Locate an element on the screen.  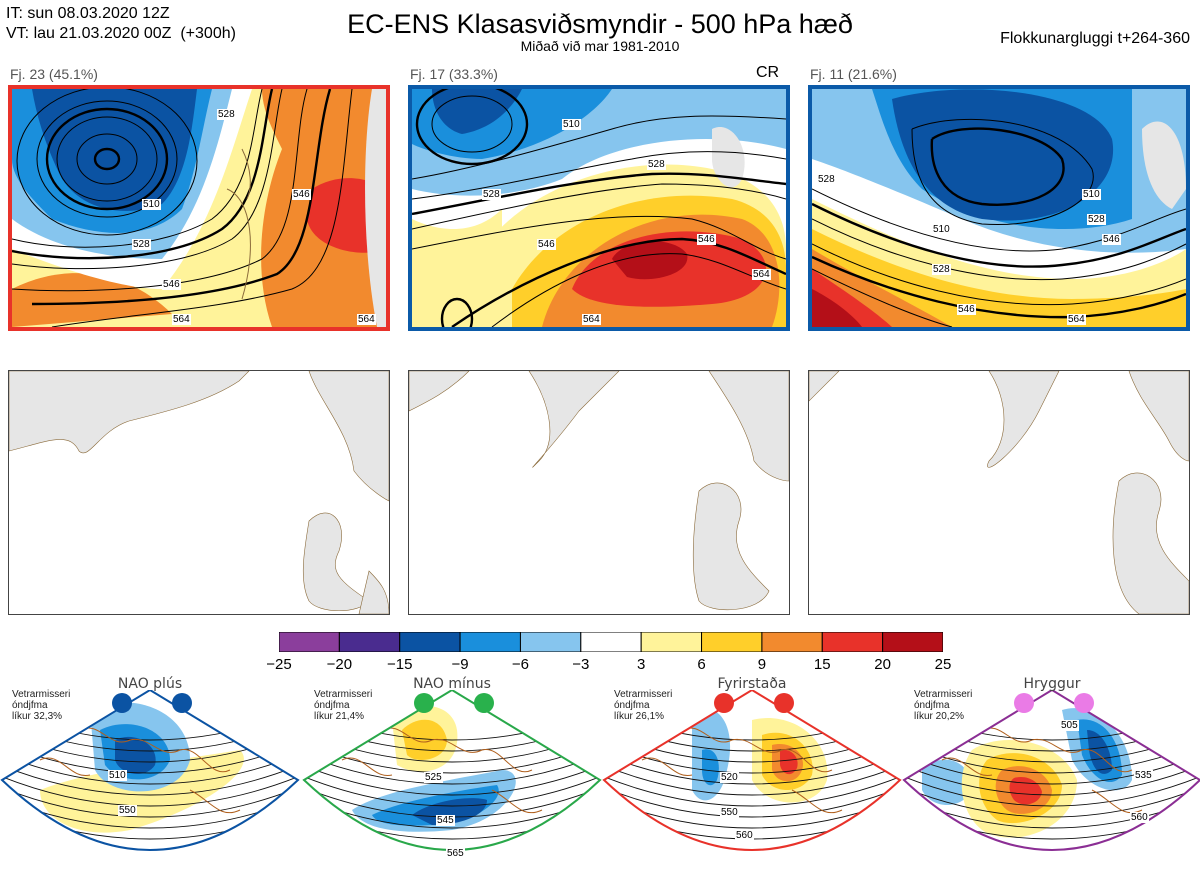
regime-probability-note: Vetrarmisseri óndjfma líkur 20,2% is located at coordinates (943, 705).